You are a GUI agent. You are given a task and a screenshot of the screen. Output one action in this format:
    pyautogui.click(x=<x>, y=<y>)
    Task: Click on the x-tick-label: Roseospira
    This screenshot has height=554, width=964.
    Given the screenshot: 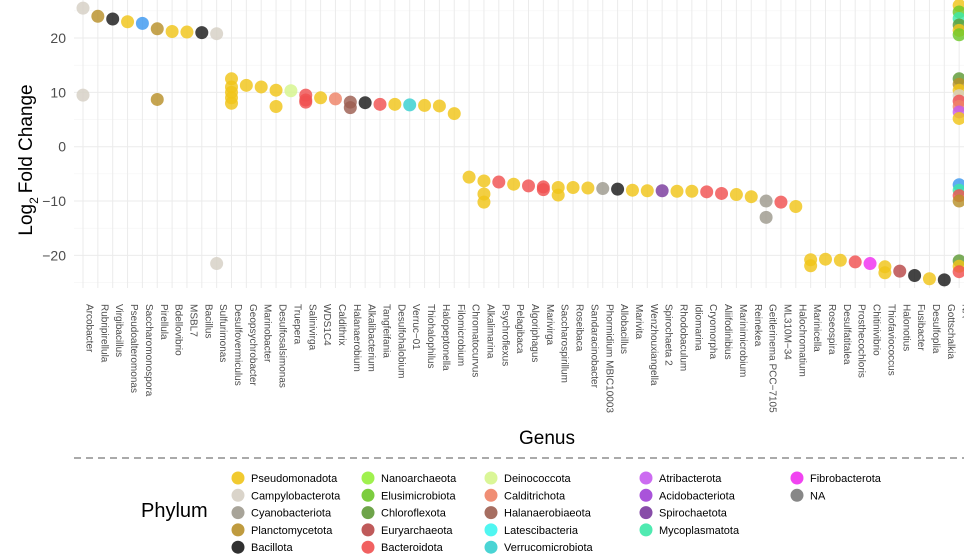 What is the action you would take?
    pyautogui.click(x=831, y=329)
    